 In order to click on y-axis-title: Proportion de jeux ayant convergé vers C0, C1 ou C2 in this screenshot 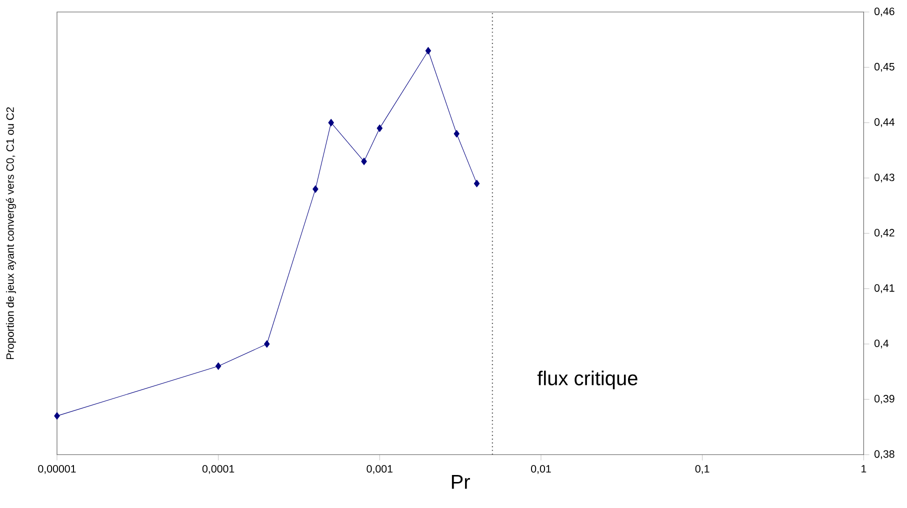, I will do `click(11, 233)`.